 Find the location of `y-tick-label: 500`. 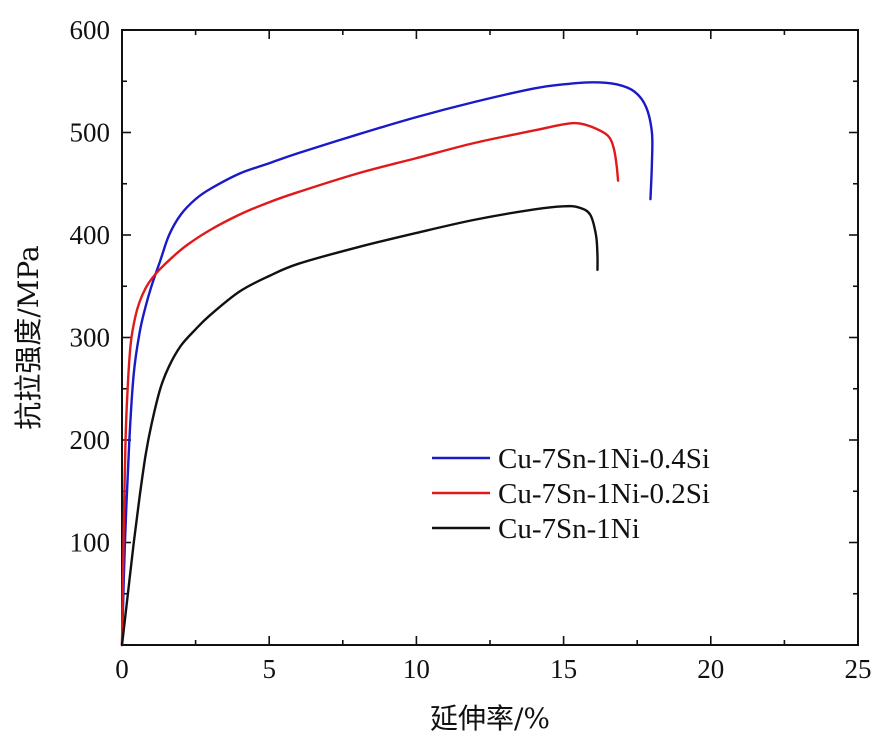

y-tick-label: 500 is located at coordinates (90, 133).